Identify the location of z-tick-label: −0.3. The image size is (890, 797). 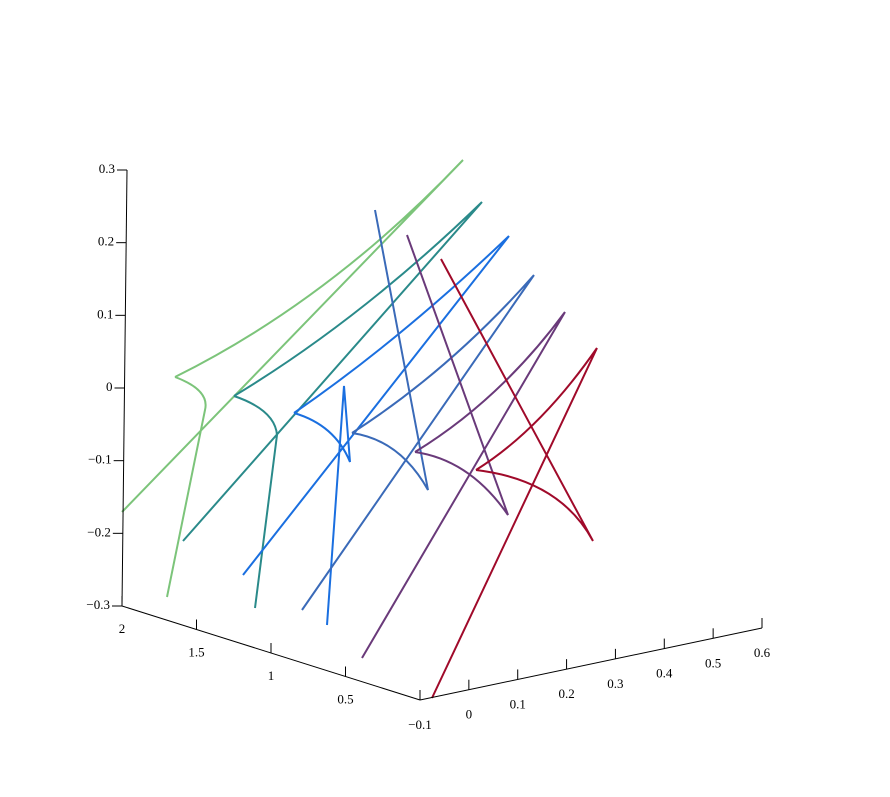
(98, 604).